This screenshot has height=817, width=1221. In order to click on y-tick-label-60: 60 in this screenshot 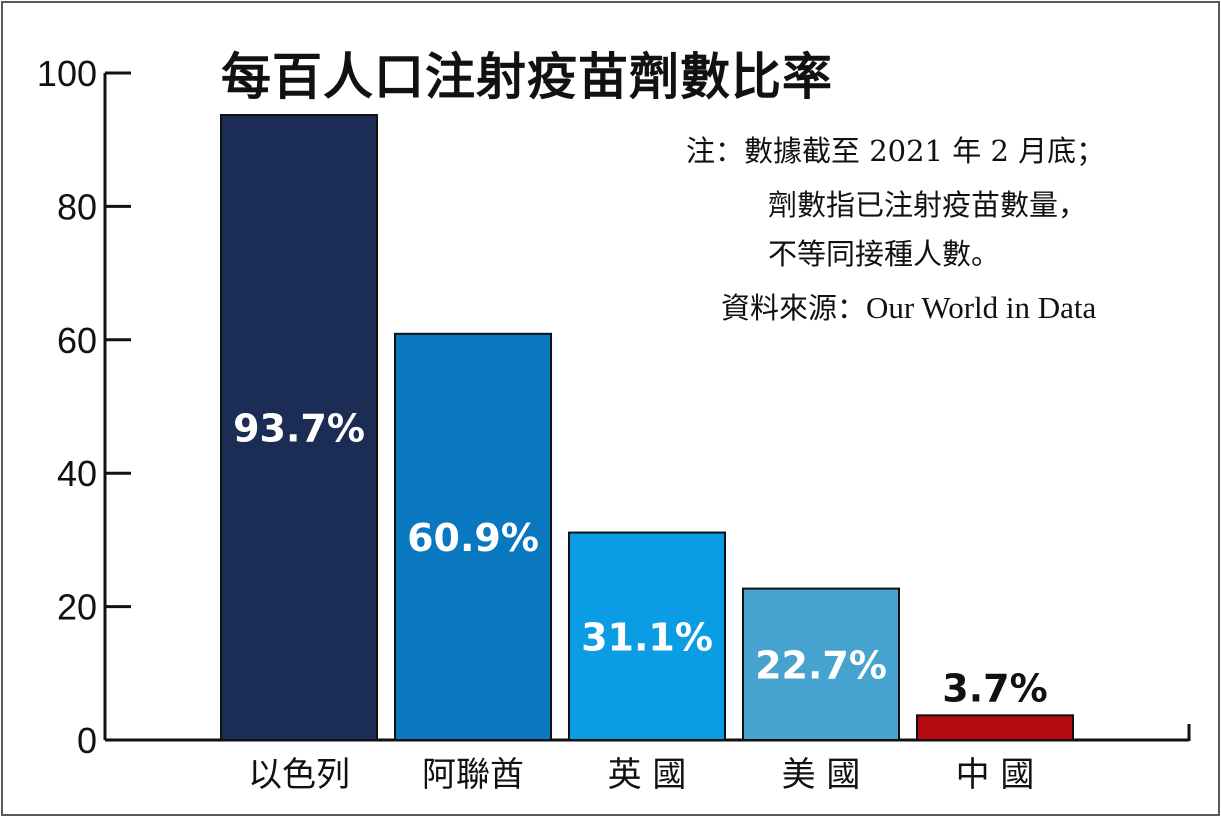, I will do `click(77, 340)`.